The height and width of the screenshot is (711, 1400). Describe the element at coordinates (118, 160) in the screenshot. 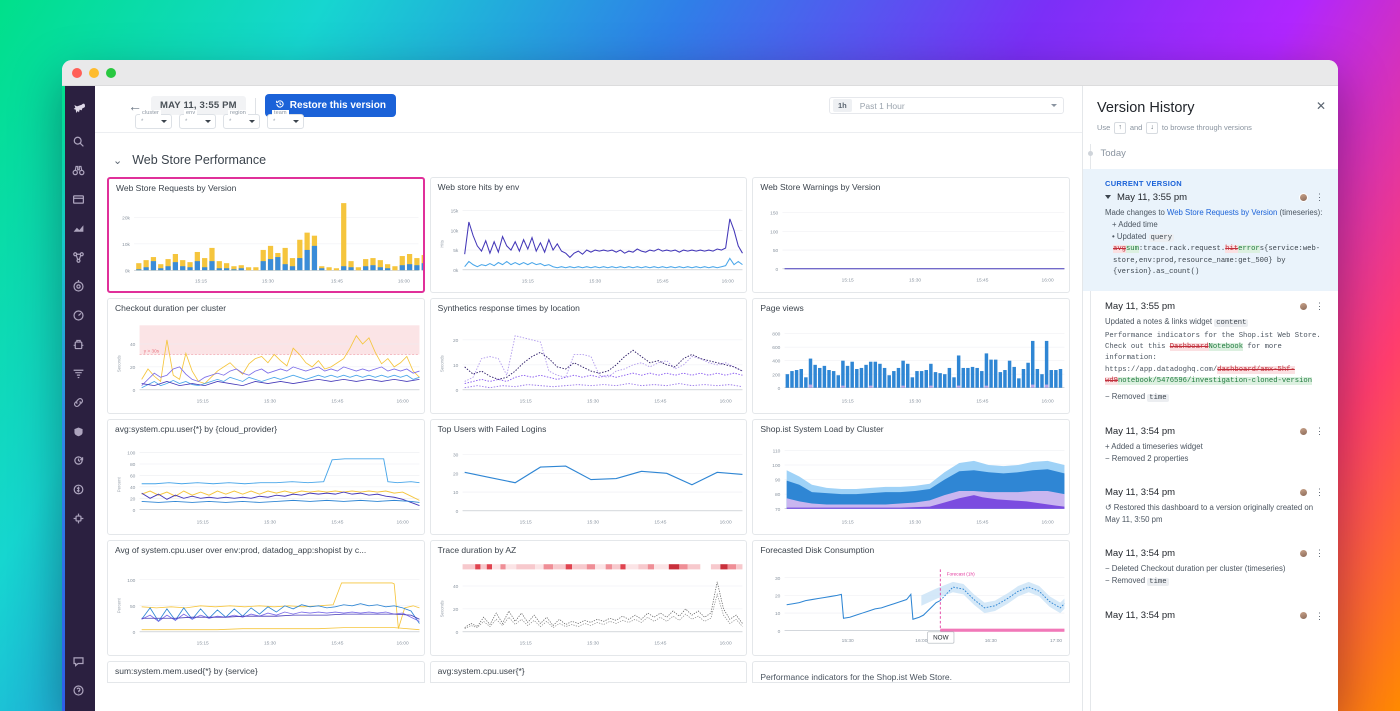

I see `chevron-down-icon: ⌄` at that location.